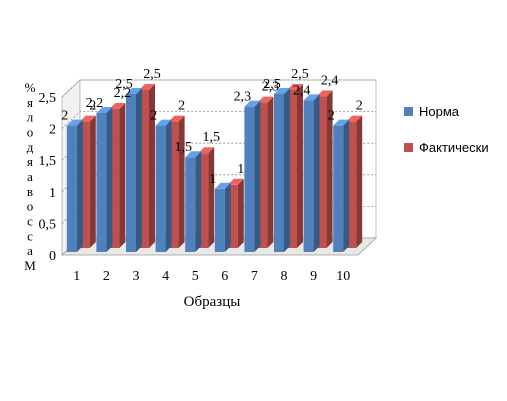  I want to click on x-axis-label: Образцы, so click(212, 302).